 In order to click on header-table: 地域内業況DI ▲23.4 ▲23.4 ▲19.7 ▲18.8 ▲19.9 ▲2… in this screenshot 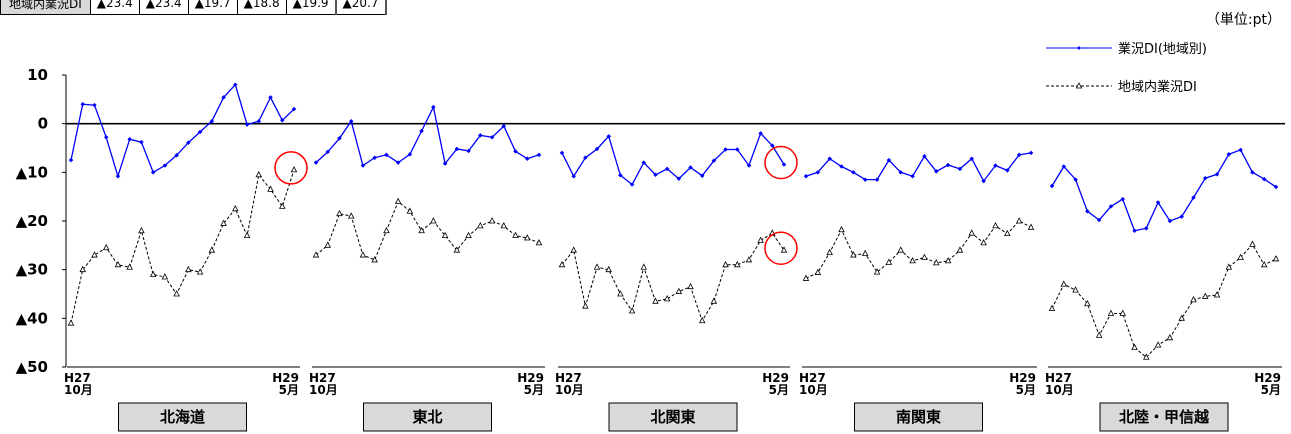, I will do `click(193, 7)`.